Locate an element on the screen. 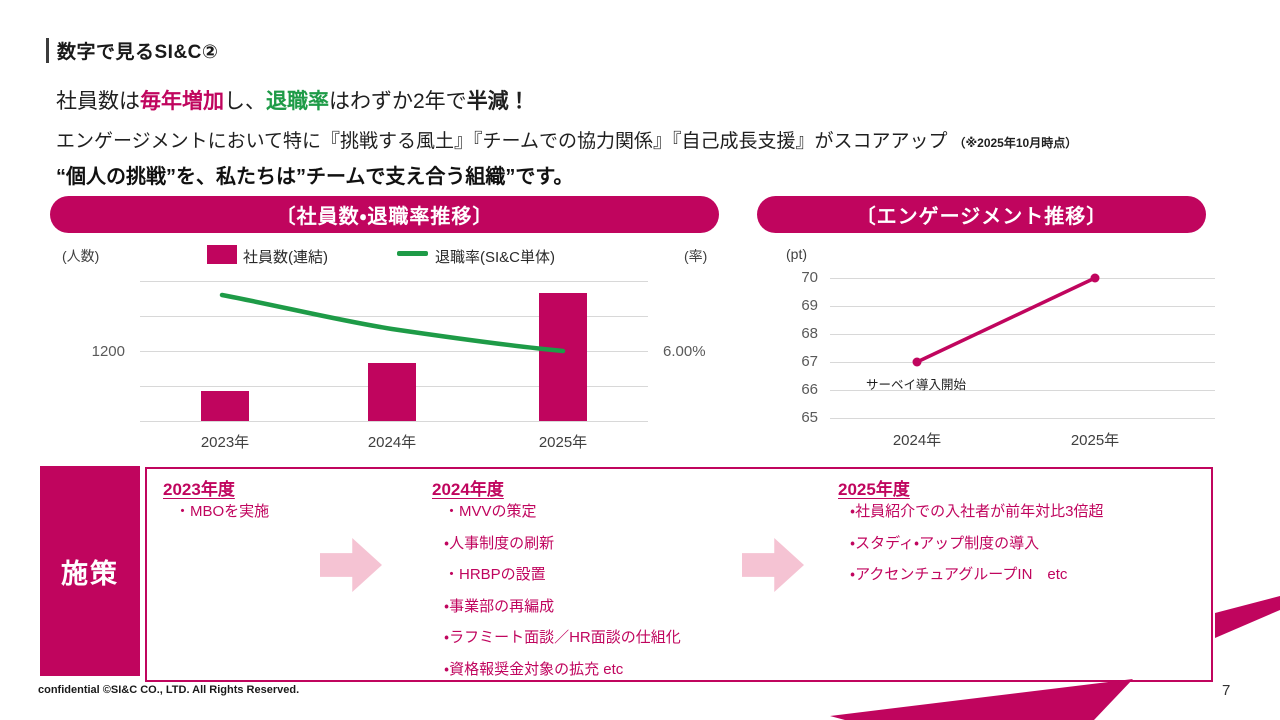 Image resolution: width=1280 pixels, height=720 pixels. measures-heading-2025: 2025年度 is located at coordinates (874, 489).